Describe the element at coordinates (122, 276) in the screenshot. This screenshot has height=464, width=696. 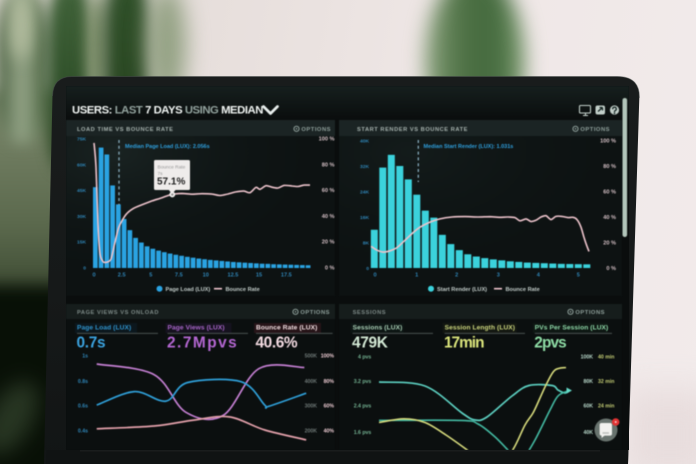
I see `svg-text: 2.5` at that location.